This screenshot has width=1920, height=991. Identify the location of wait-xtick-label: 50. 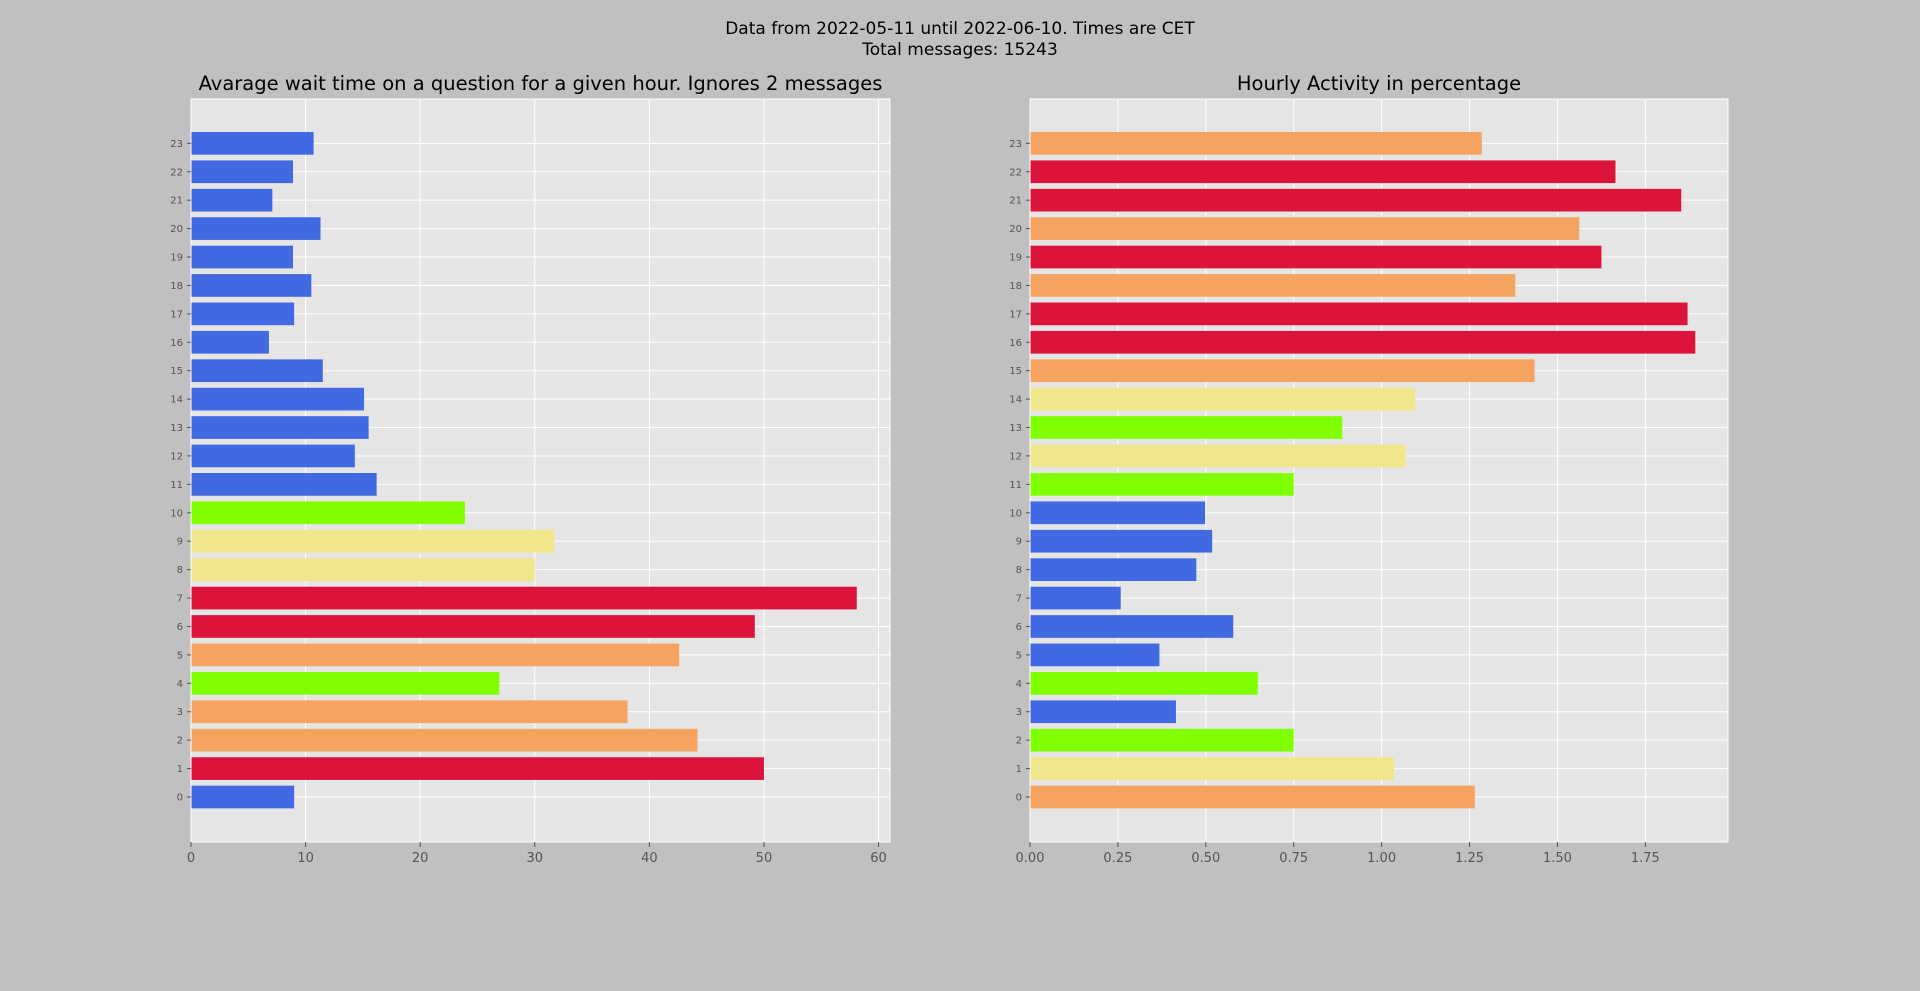
(764, 858).